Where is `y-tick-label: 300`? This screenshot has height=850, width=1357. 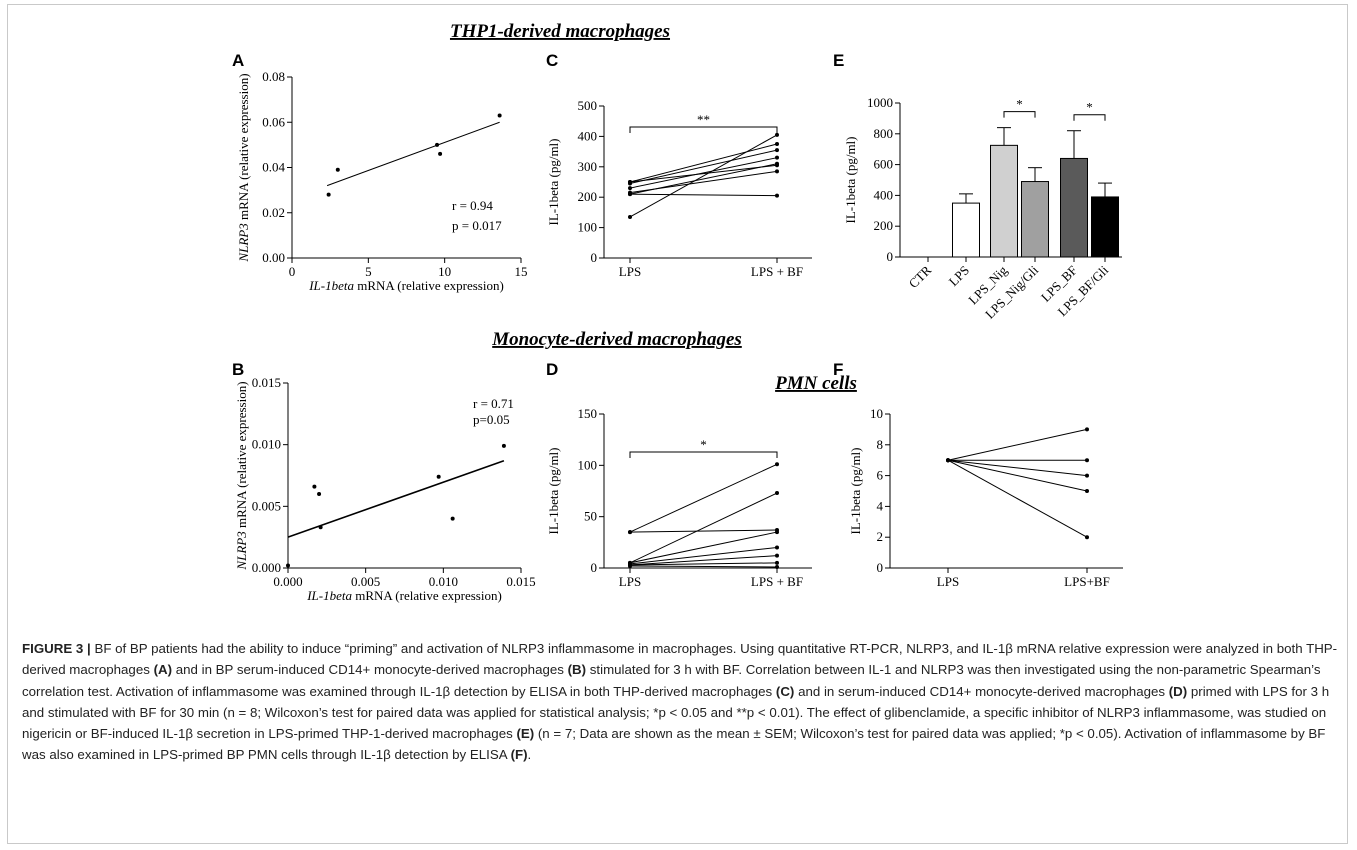
y-tick-label: 300 is located at coordinates (588, 166).